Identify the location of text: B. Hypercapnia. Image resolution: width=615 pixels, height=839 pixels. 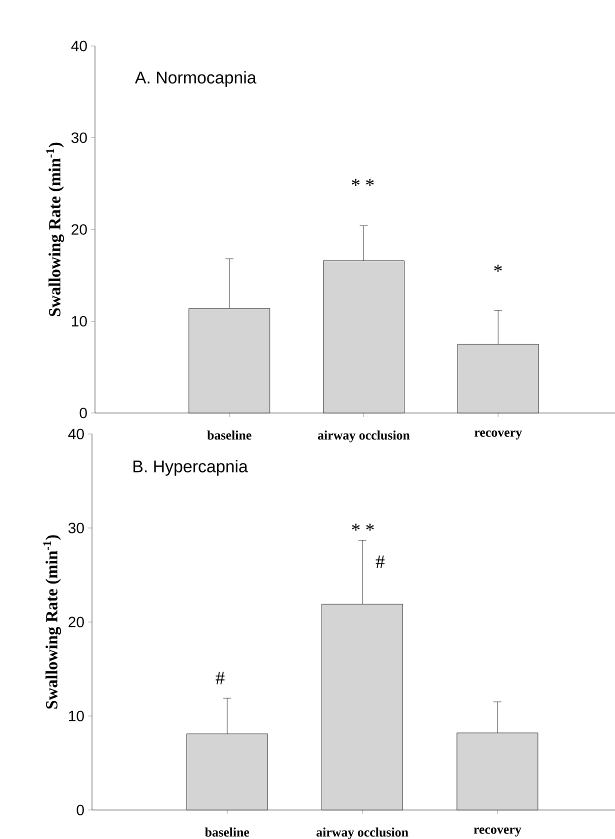
(191, 468).